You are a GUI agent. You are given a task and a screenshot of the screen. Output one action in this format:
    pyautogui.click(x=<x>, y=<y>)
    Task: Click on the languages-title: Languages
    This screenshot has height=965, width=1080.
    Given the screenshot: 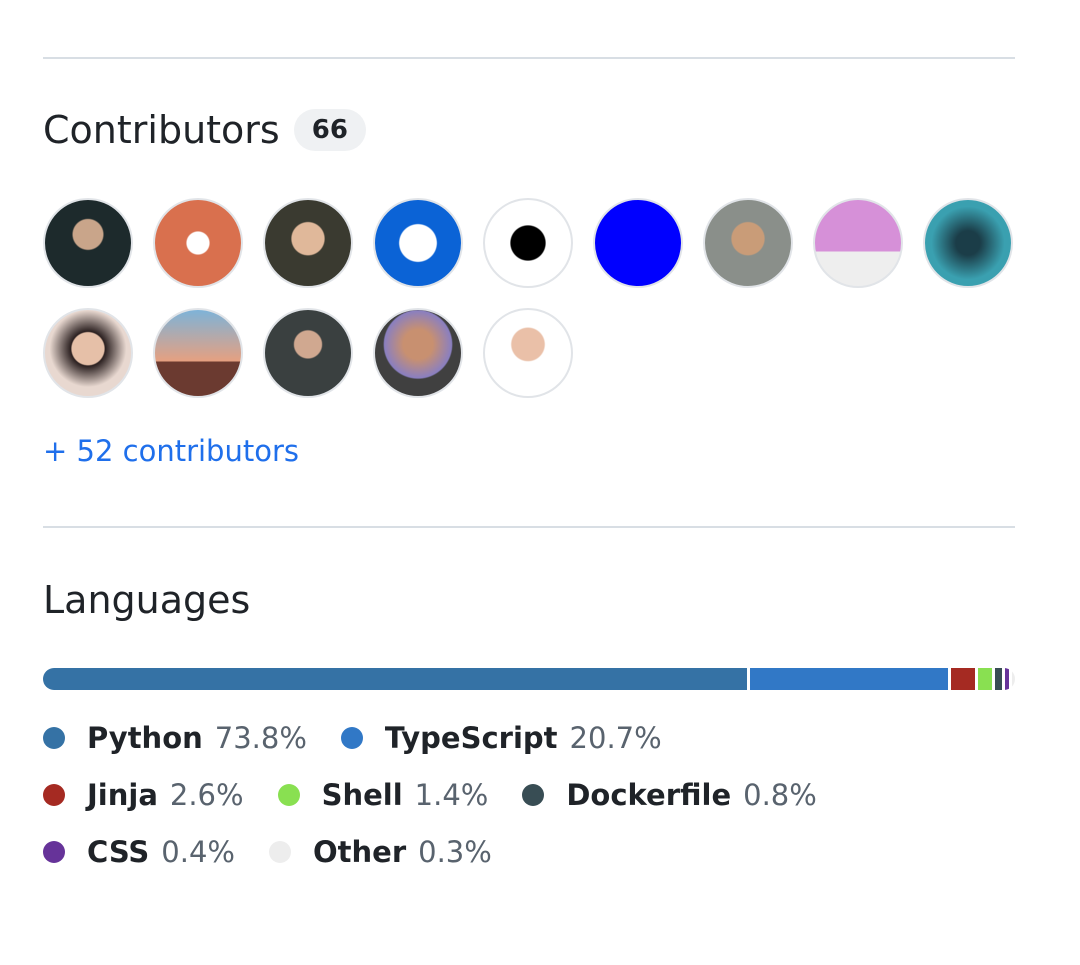 What is the action you would take?
    pyautogui.click(x=147, y=600)
    